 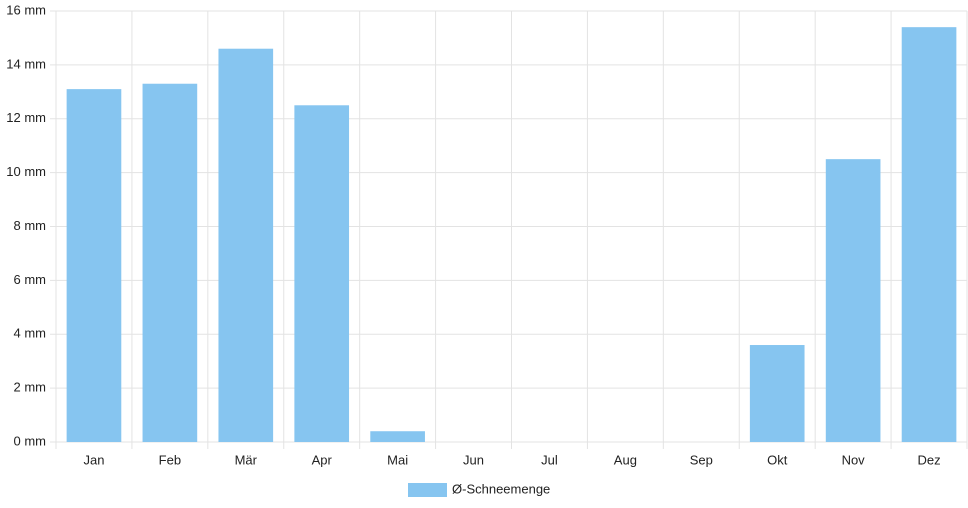 What do you see at coordinates (30, 279) in the screenshot?
I see `y-tick-label: 6 mm` at bounding box center [30, 279].